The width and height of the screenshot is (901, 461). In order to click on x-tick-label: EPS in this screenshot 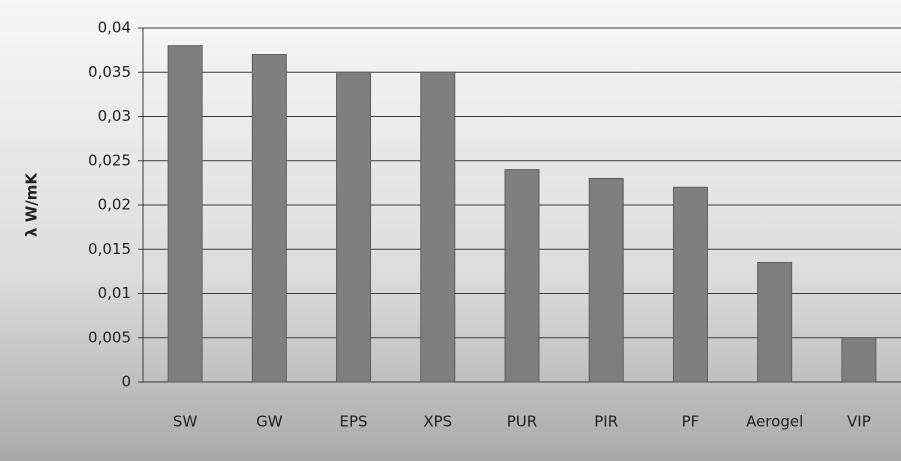, I will do `click(354, 422)`.